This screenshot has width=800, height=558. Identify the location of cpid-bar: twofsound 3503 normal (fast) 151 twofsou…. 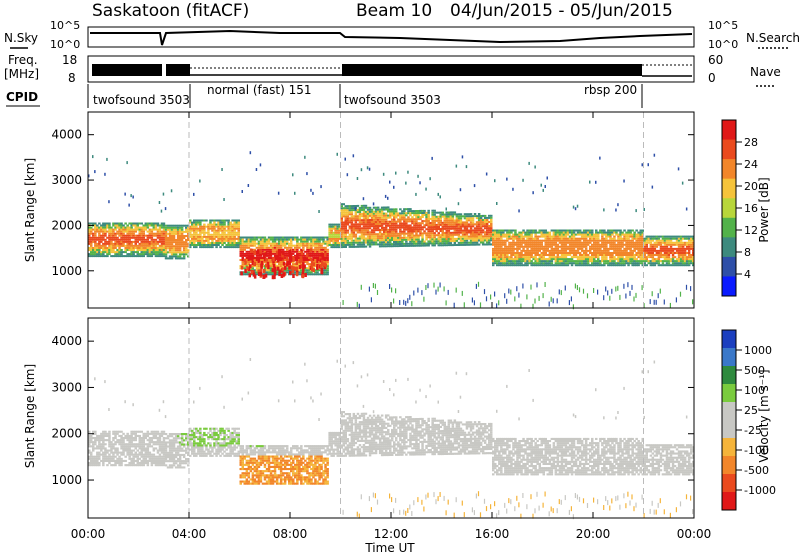
(365, 95).